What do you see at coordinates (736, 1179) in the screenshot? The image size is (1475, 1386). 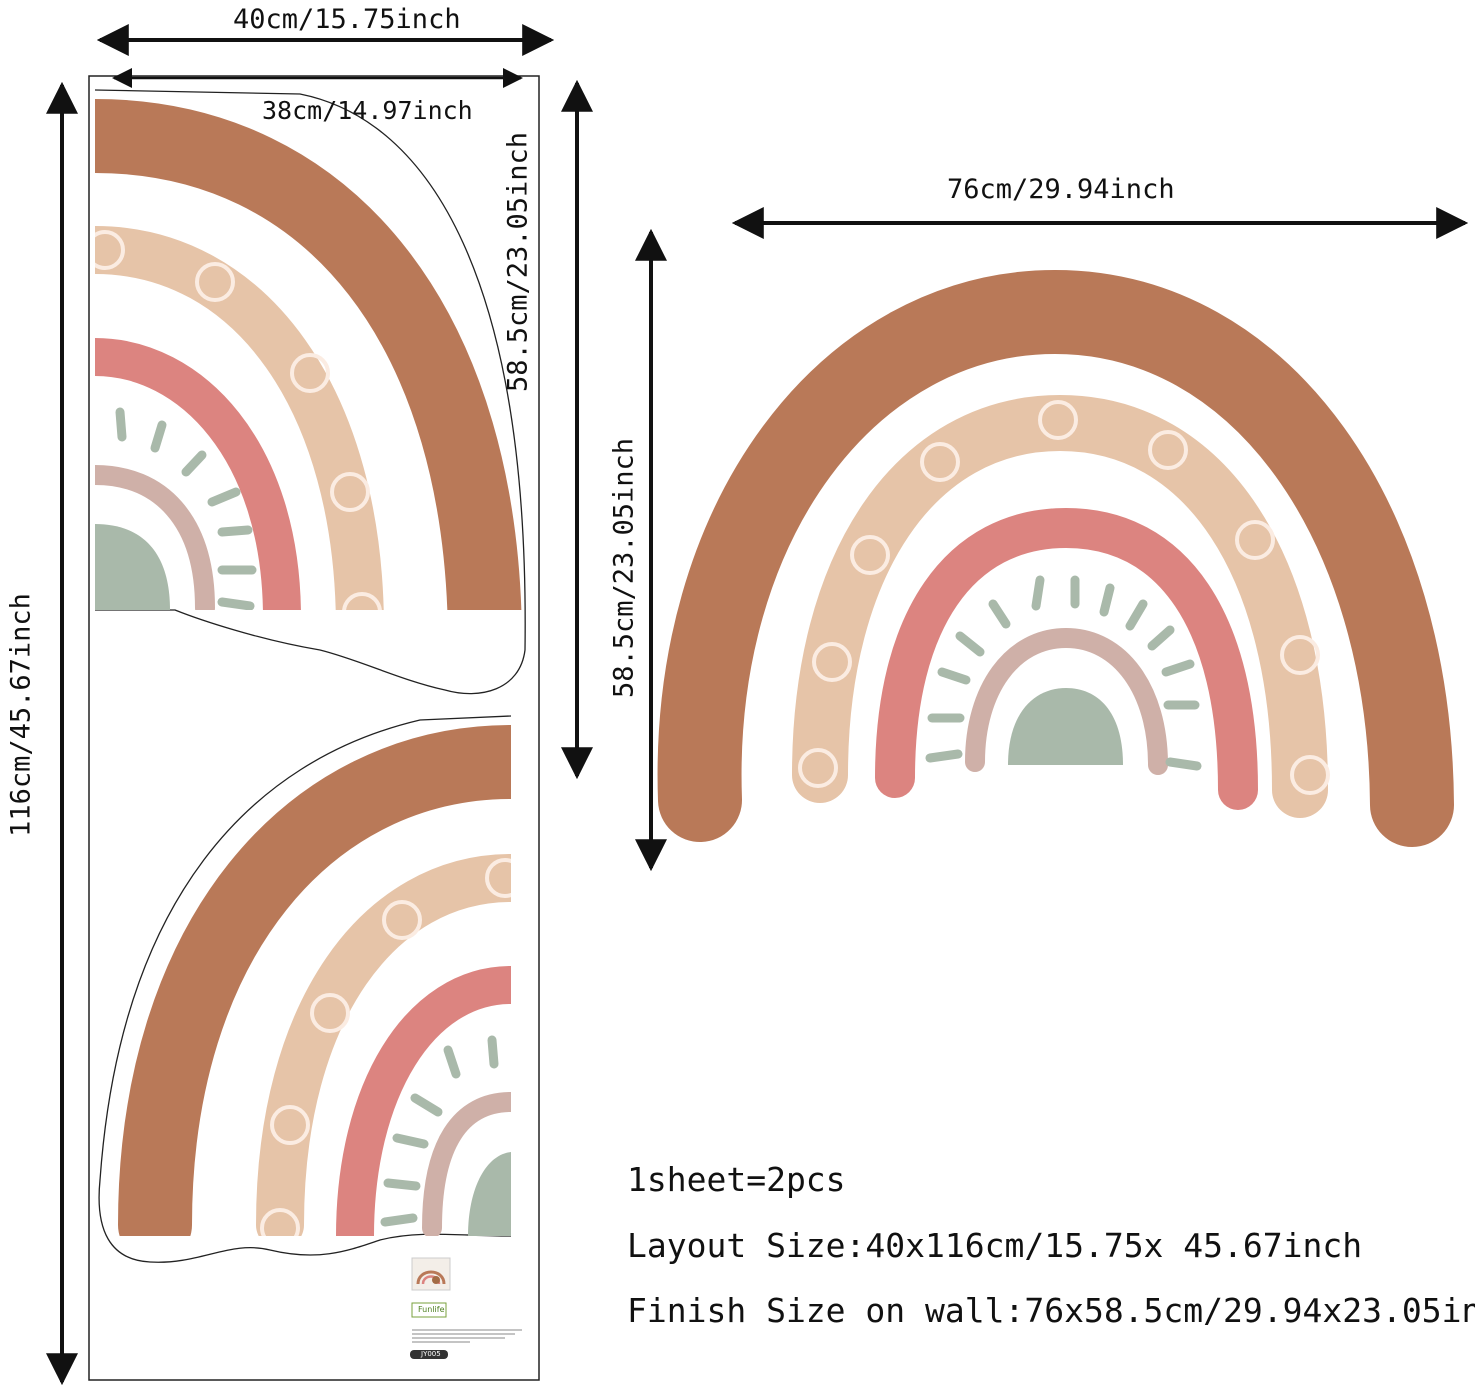 I see `info-sheet-count: 1sheet=2pcs` at bounding box center [736, 1179].